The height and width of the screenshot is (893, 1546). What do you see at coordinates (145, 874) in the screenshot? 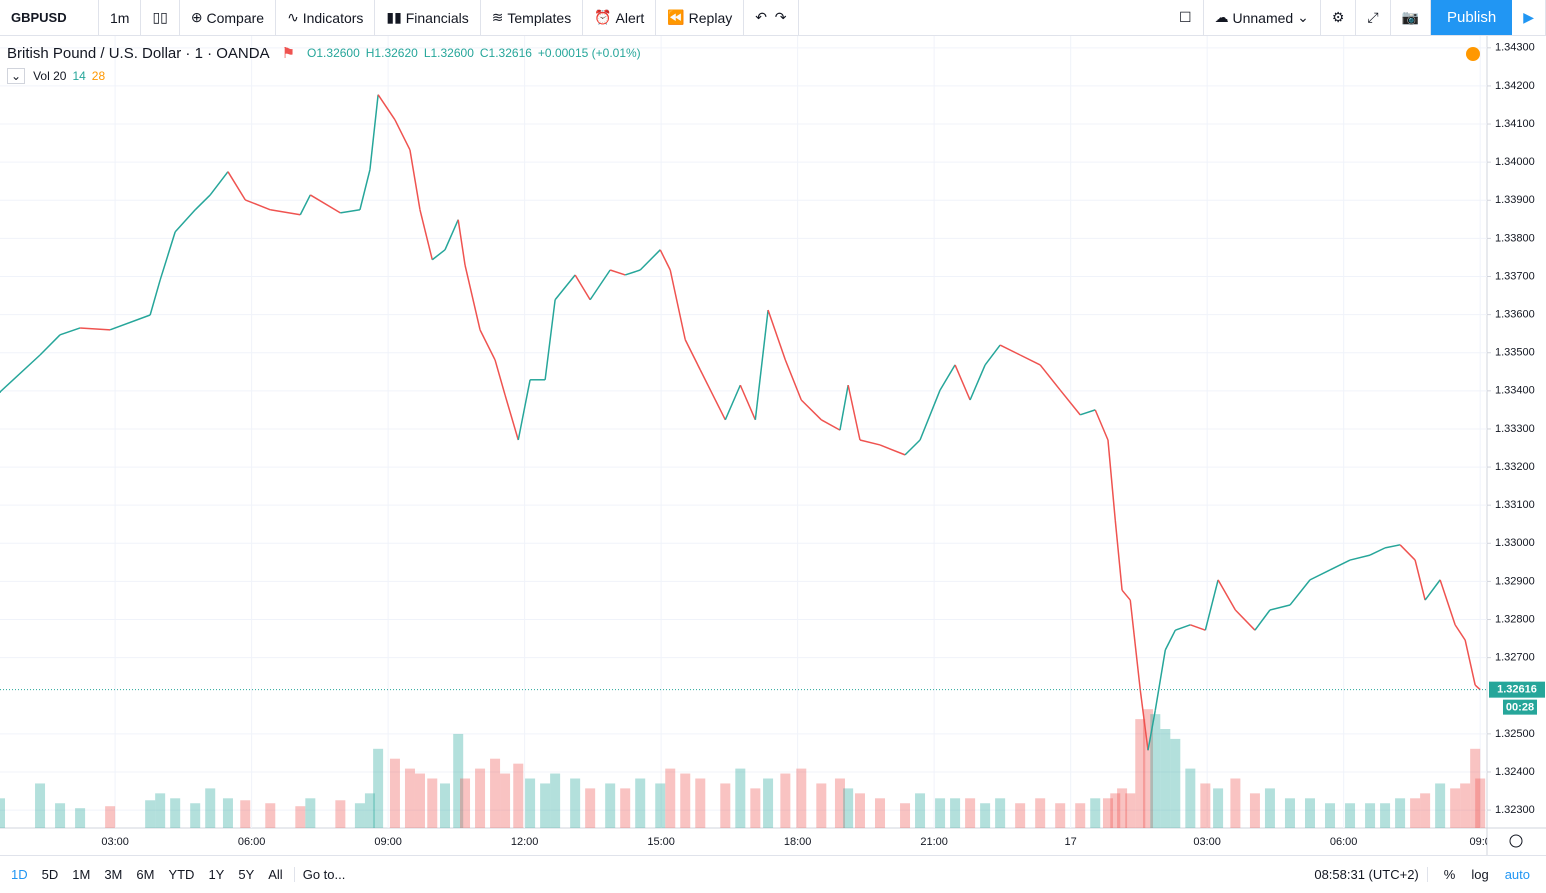
I see `range-button: 6M` at bounding box center [145, 874].